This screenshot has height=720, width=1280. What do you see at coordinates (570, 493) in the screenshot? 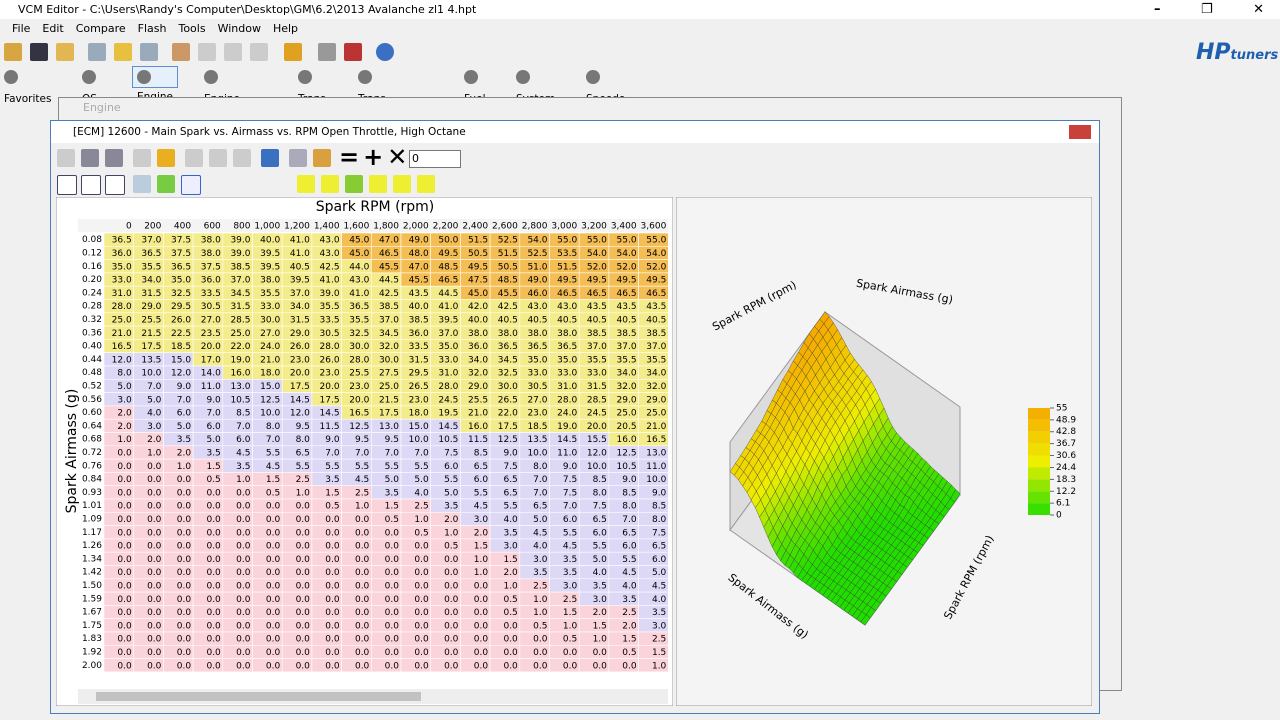
I see `cell: 7.5` at bounding box center [570, 493].